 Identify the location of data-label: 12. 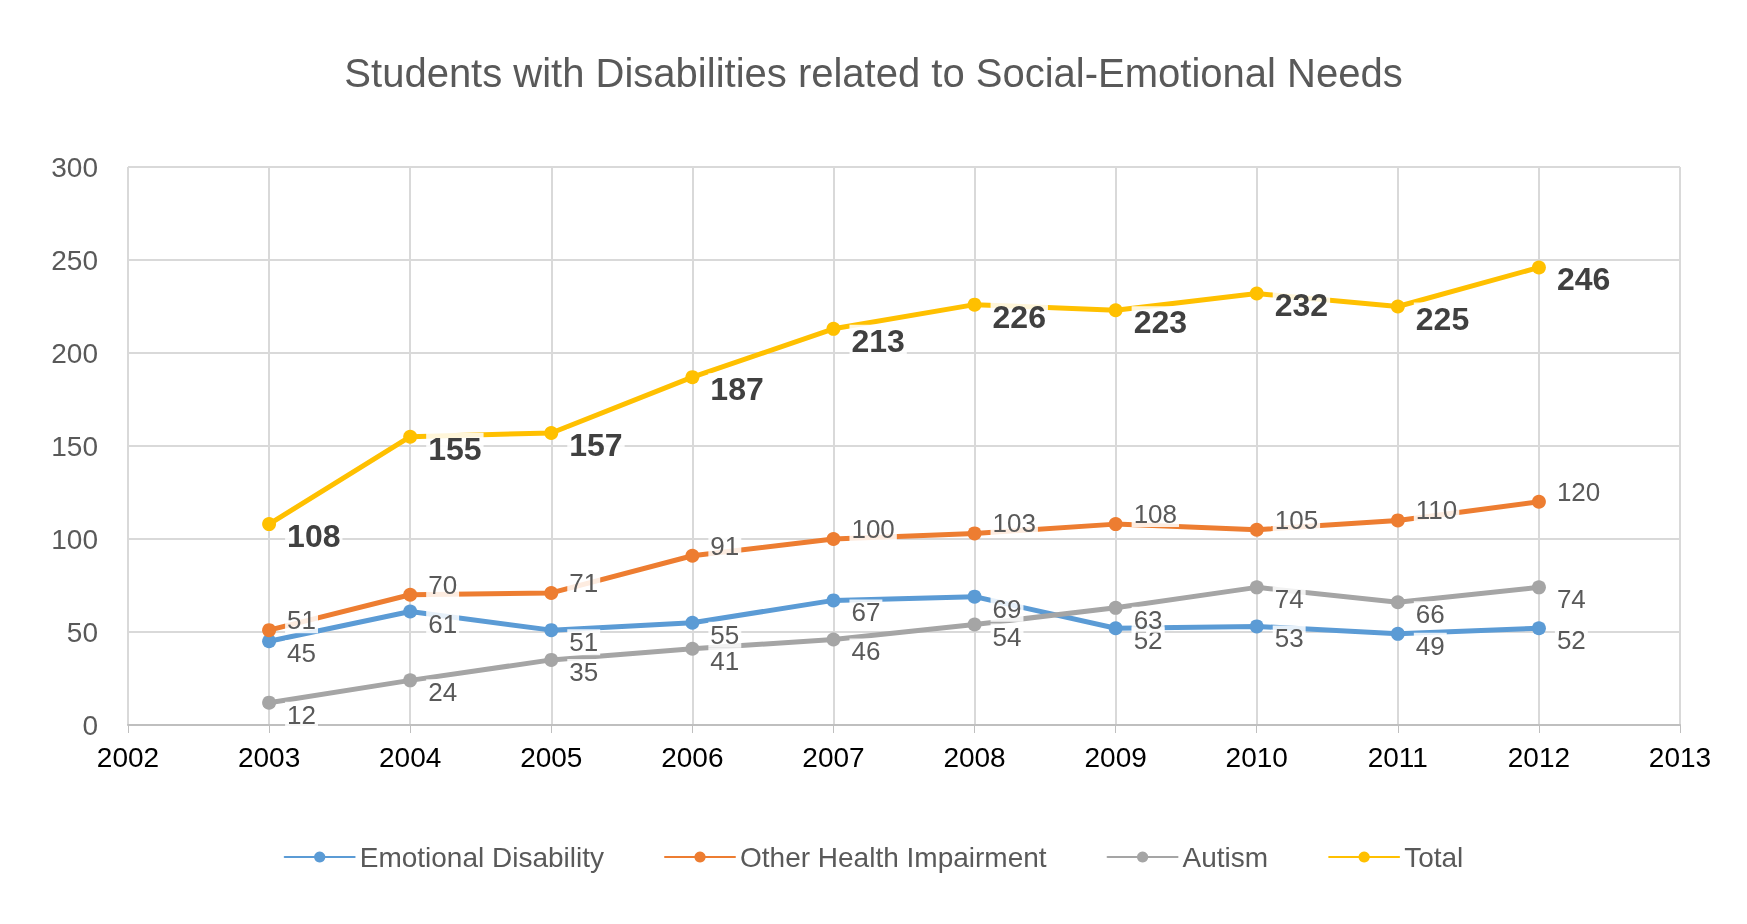
(302, 714).